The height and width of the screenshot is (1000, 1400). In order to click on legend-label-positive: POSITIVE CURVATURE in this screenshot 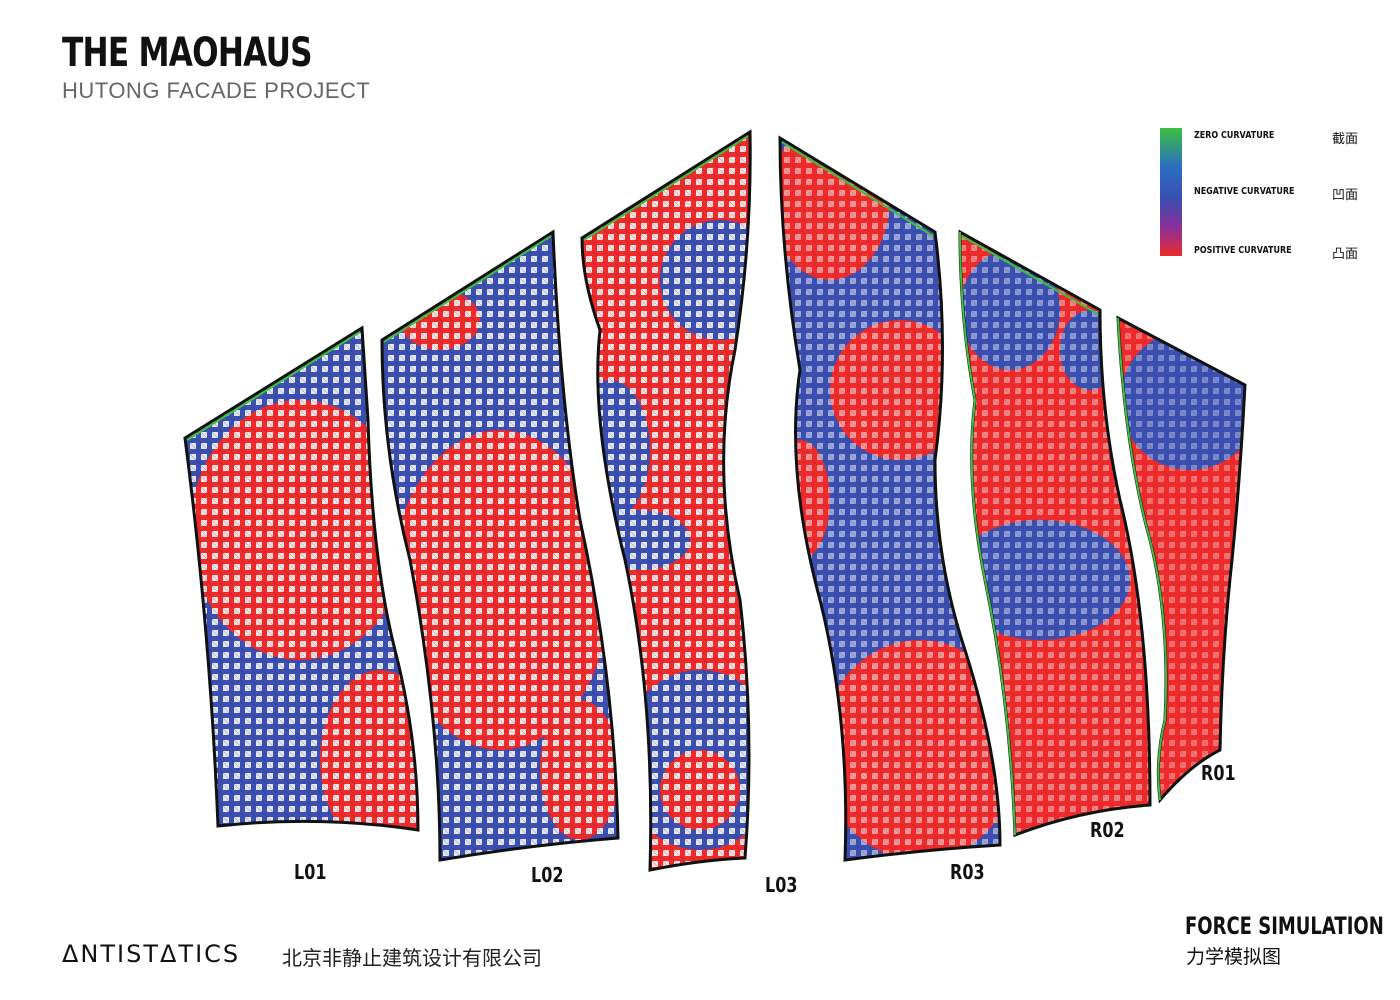, I will do `click(1243, 250)`.